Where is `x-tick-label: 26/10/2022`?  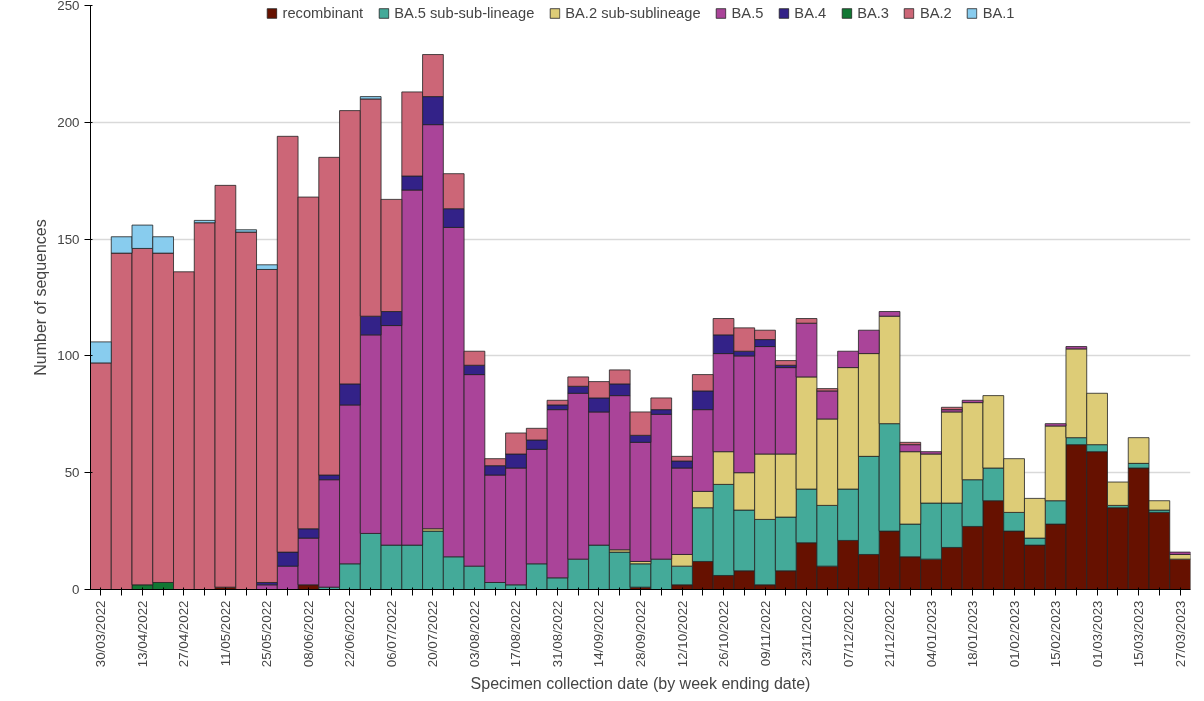
x-tick-label: 26/10/2022 is located at coordinates (724, 634).